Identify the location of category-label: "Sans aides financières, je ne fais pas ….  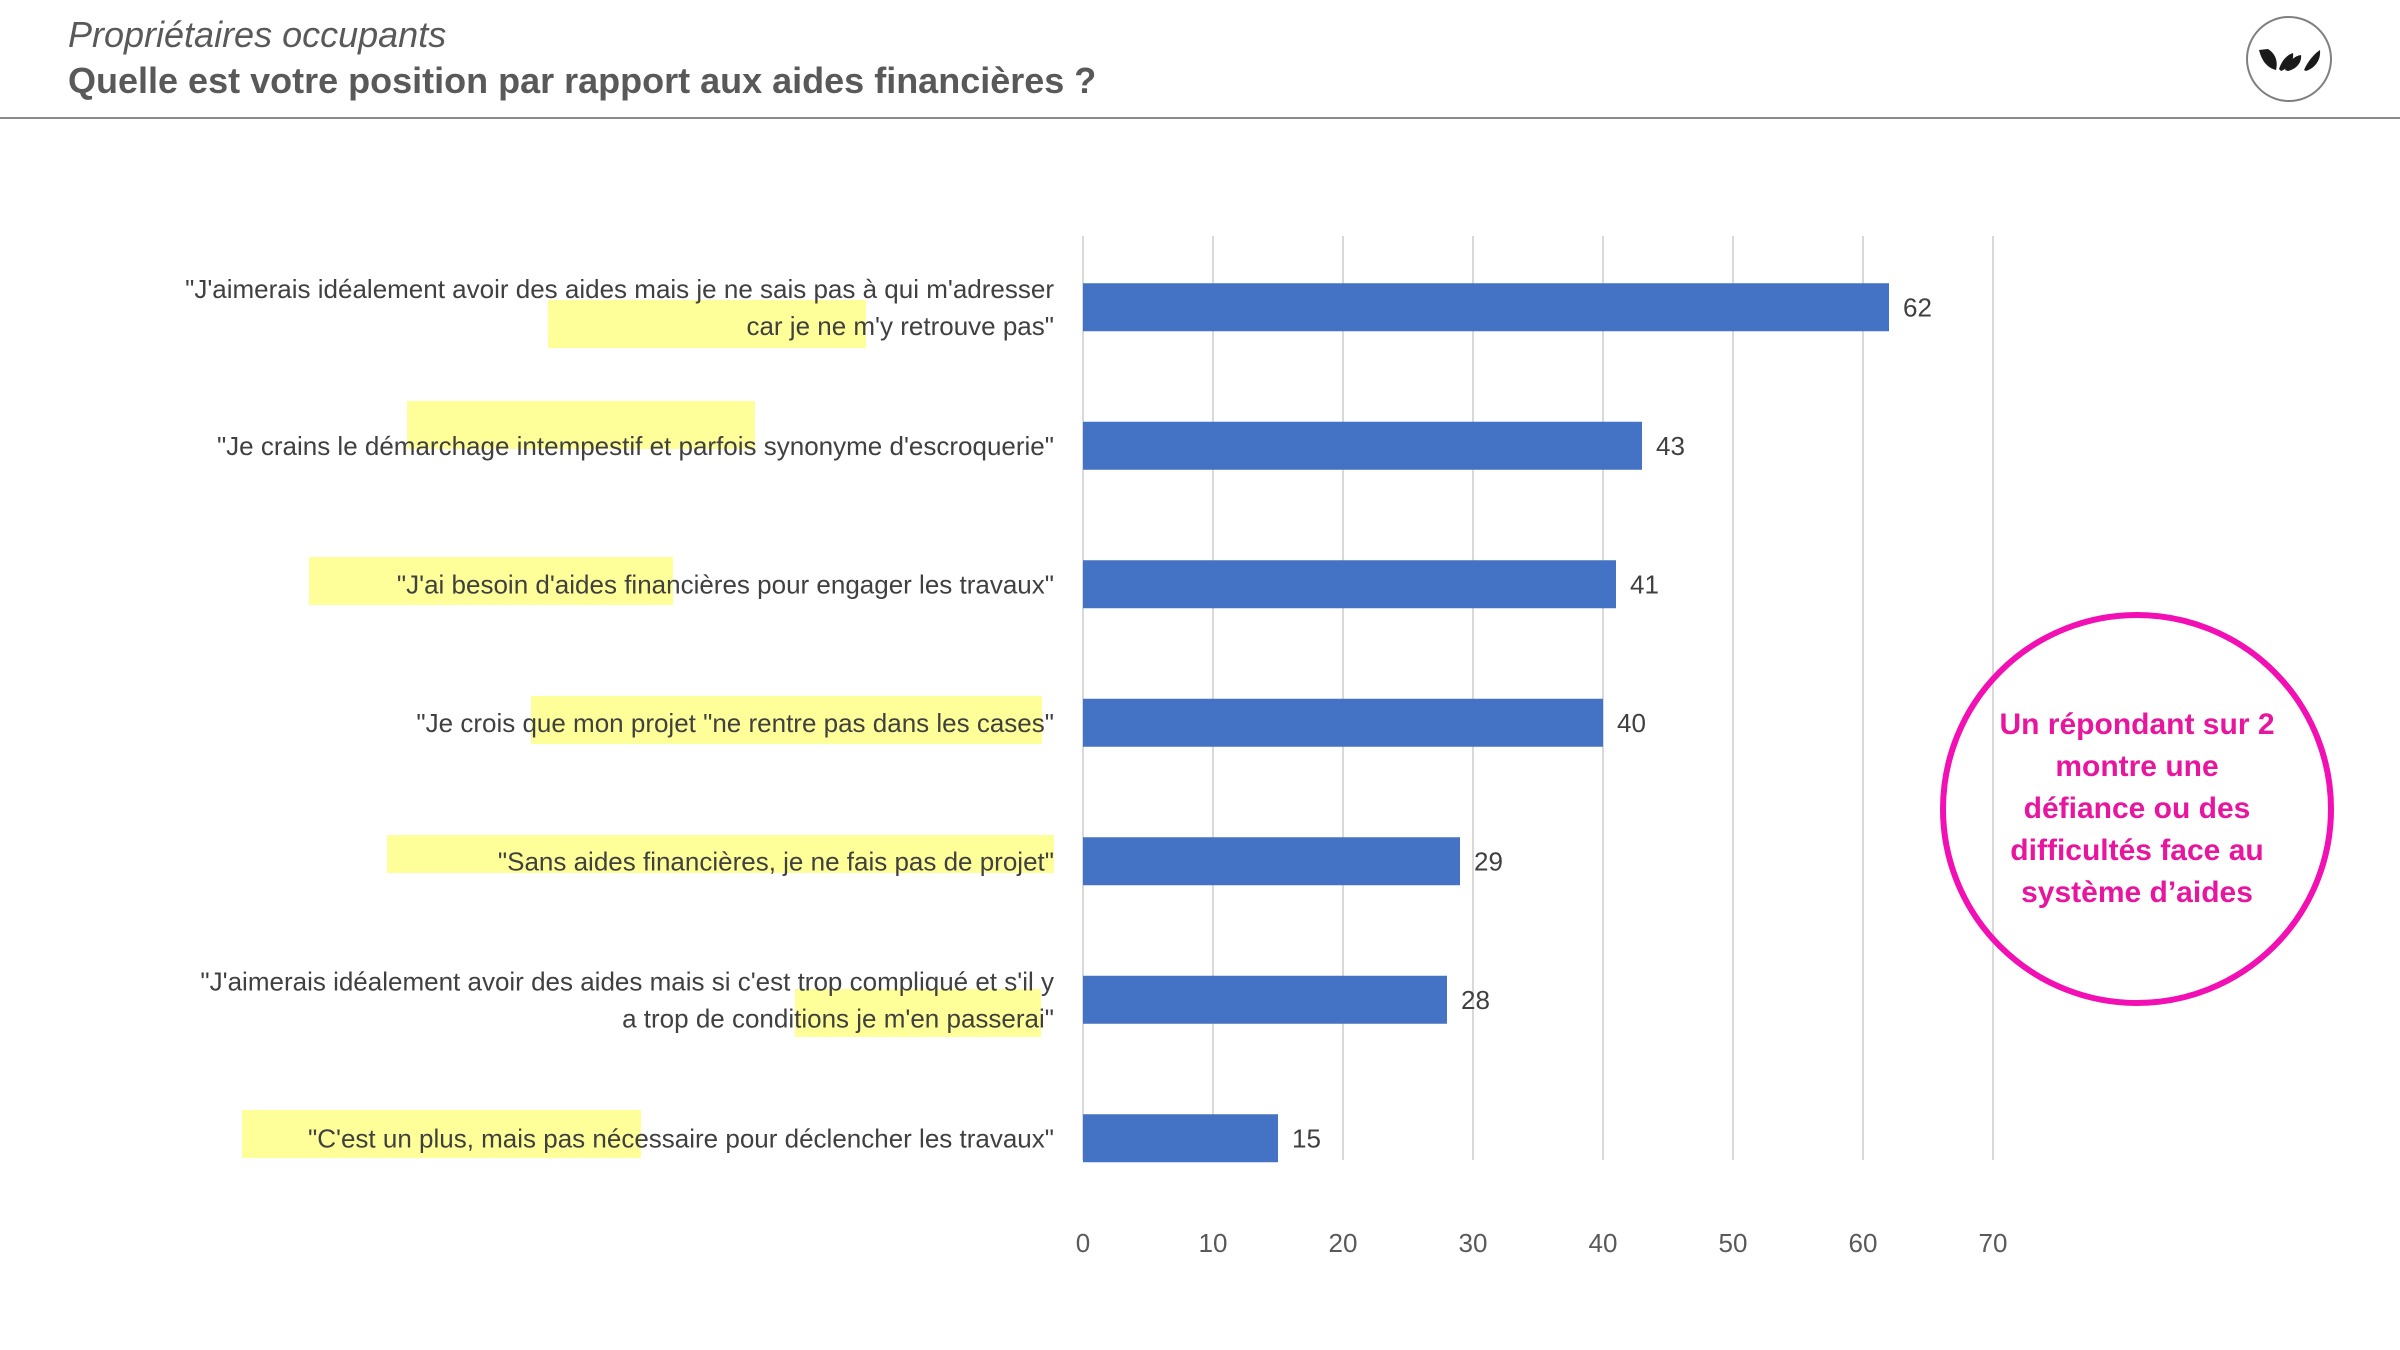
(776, 861).